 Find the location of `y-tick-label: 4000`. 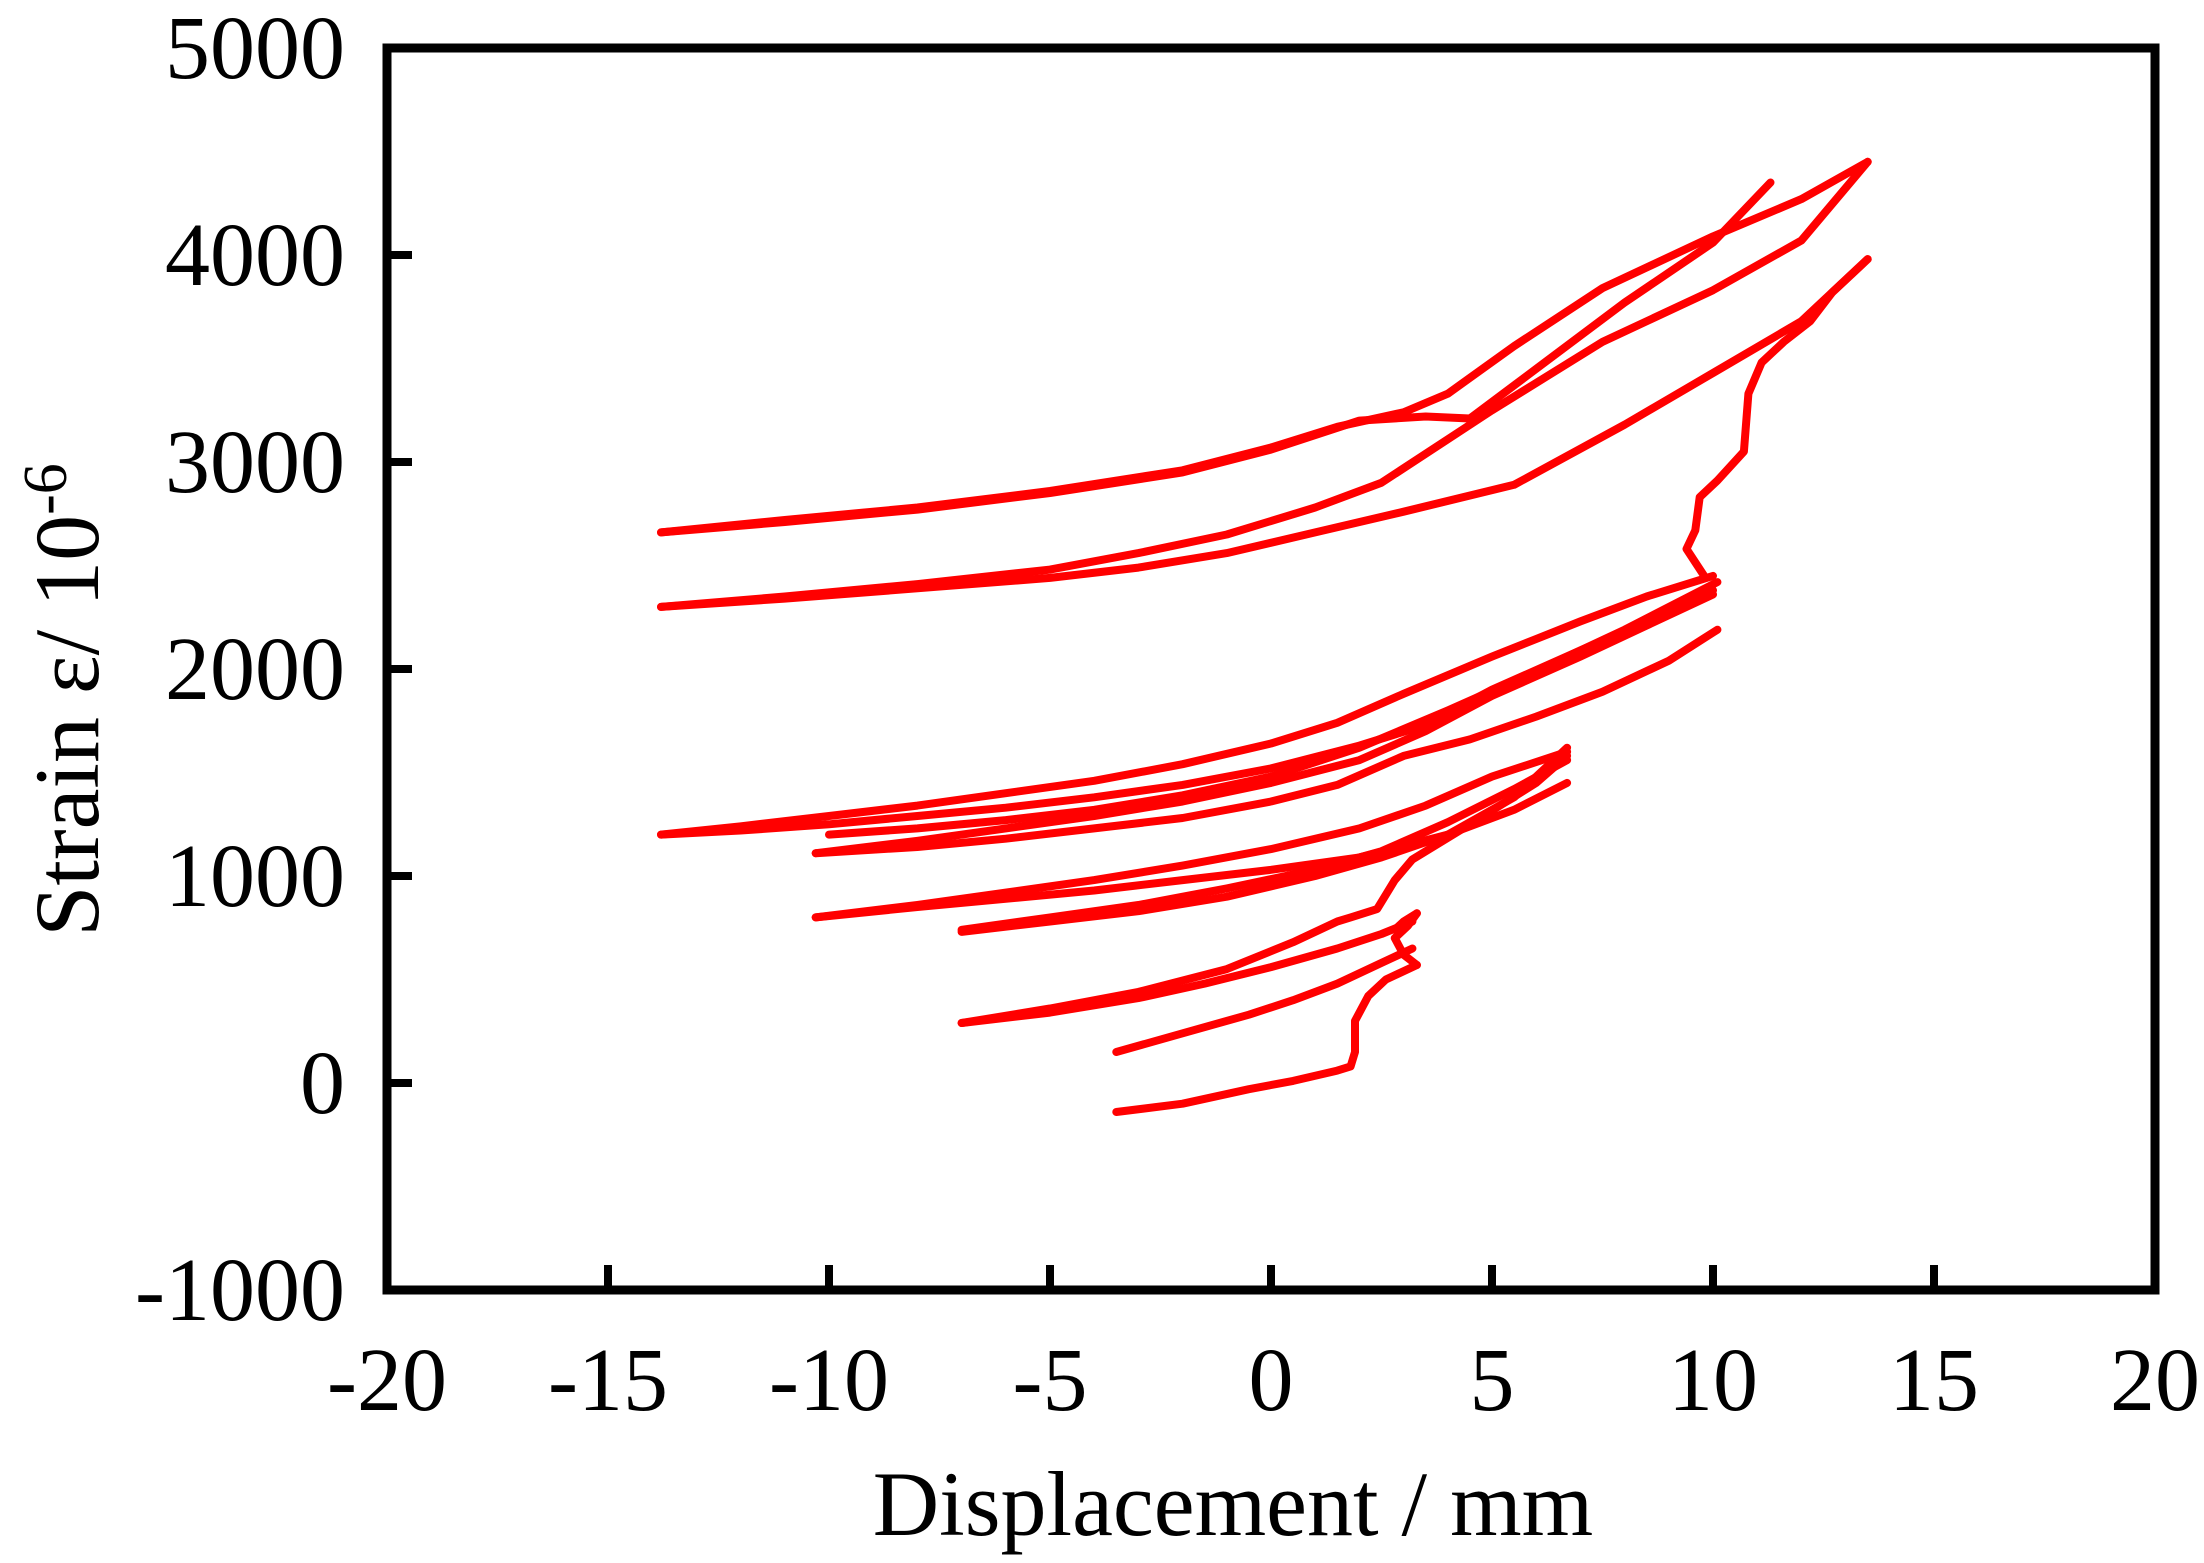

y-tick-label: 4000 is located at coordinates (255, 255).